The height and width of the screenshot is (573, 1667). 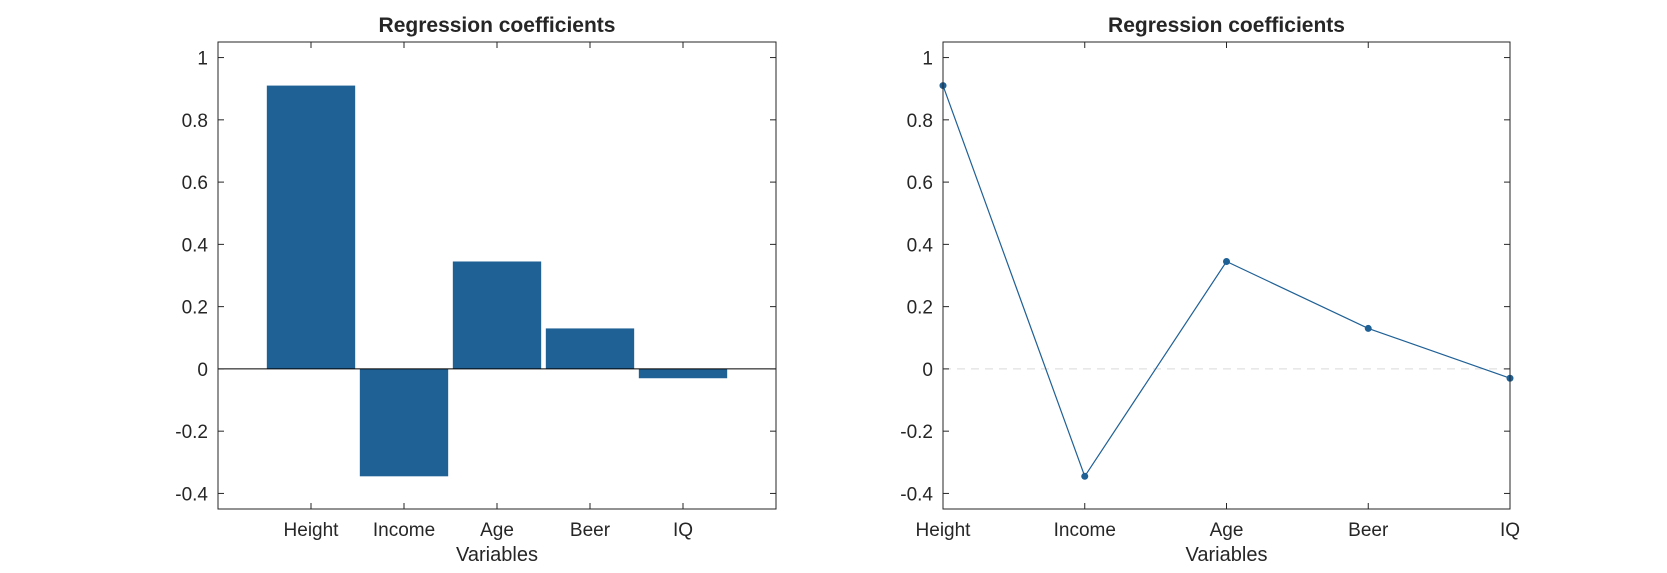 What do you see at coordinates (1226, 261) in the screenshot?
I see `point-age` at bounding box center [1226, 261].